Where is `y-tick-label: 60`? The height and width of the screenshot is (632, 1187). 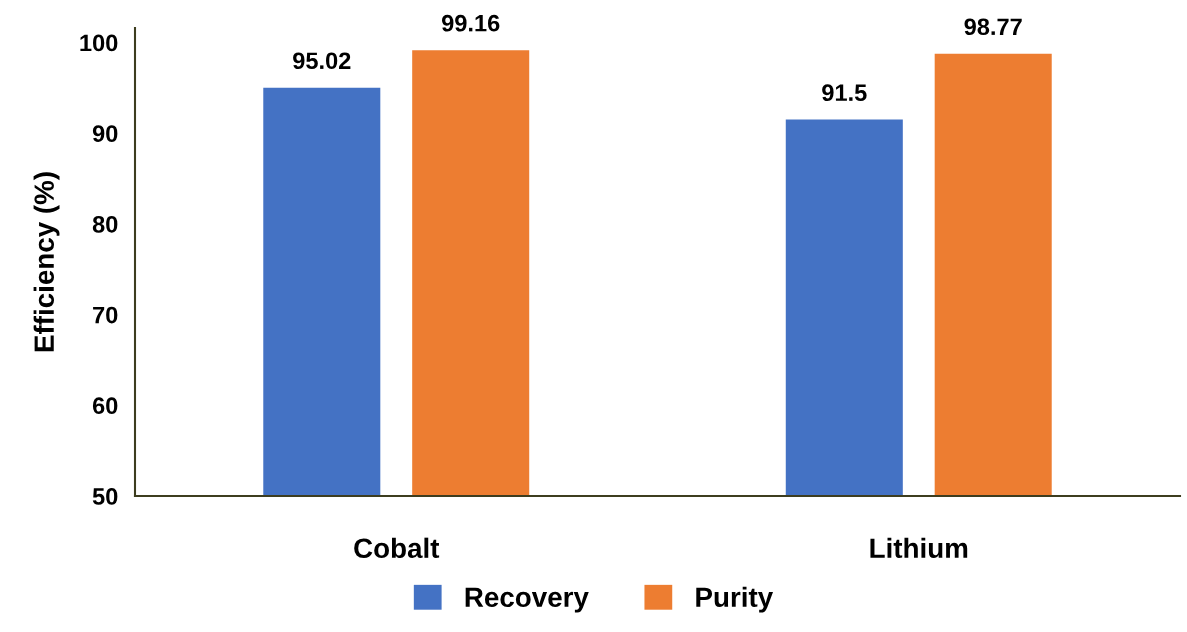
y-tick-label: 60 is located at coordinates (105, 406).